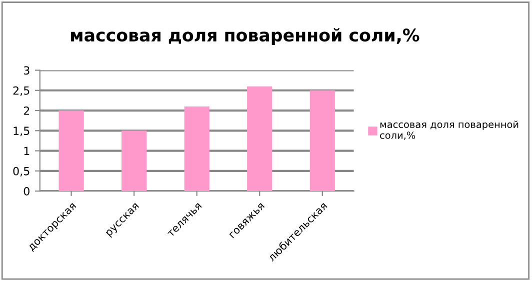 The width and height of the screenshot is (532, 281). What do you see at coordinates (449, 130) in the screenshot?
I see `legend-label: массовая доля поваренной соли,%` at bounding box center [449, 130].